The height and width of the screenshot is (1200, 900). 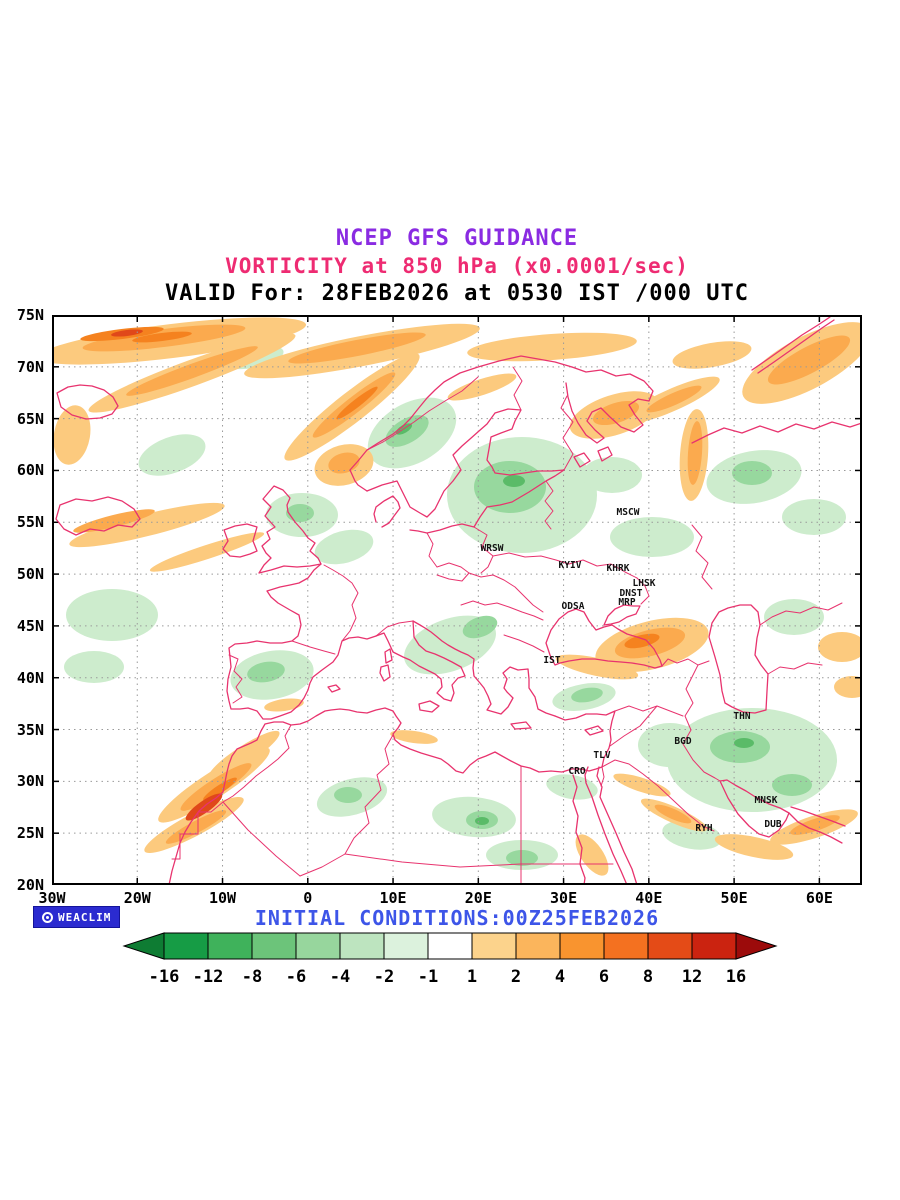 I want to click on colorbar-tick-label: 2, so click(x=516, y=977).